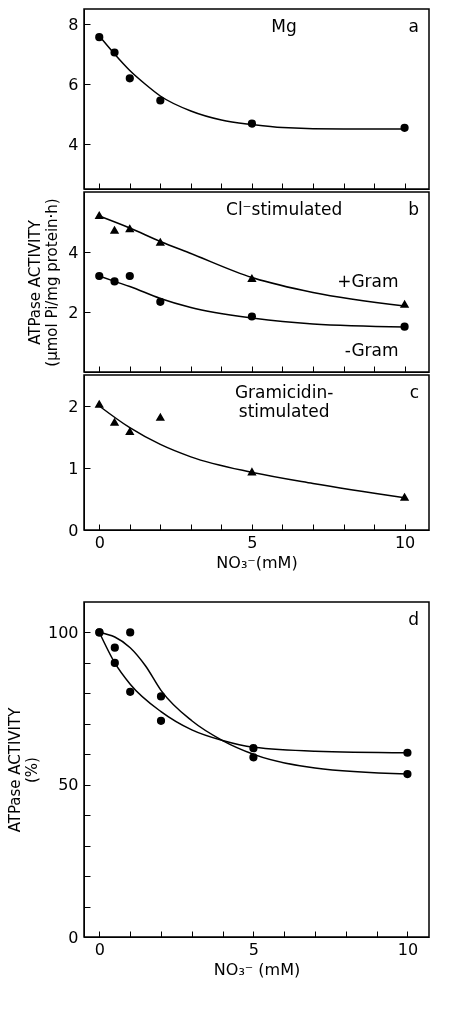  What do you see at coordinates (68, 785) in the screenshot?
I see `y-tick-label: 50` at bounding box center [68, 785].